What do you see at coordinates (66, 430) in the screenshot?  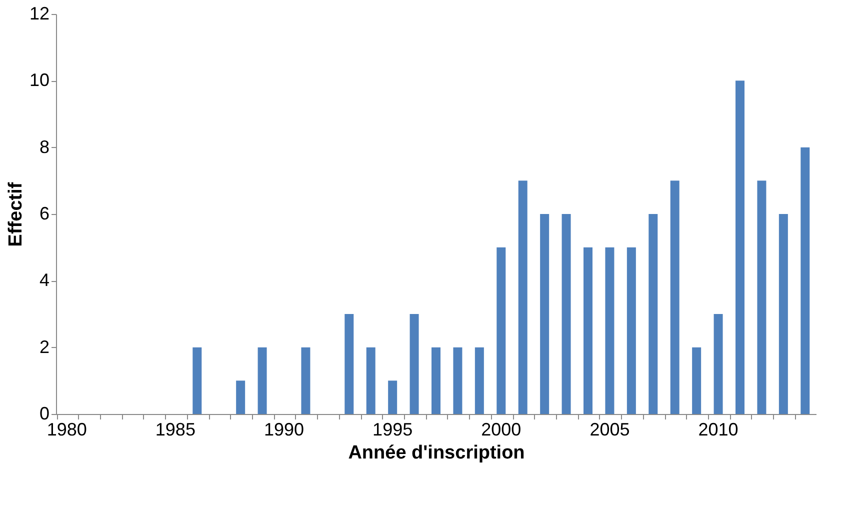 I see `x-tick-label: 1980` at bounding box center [66, 430].